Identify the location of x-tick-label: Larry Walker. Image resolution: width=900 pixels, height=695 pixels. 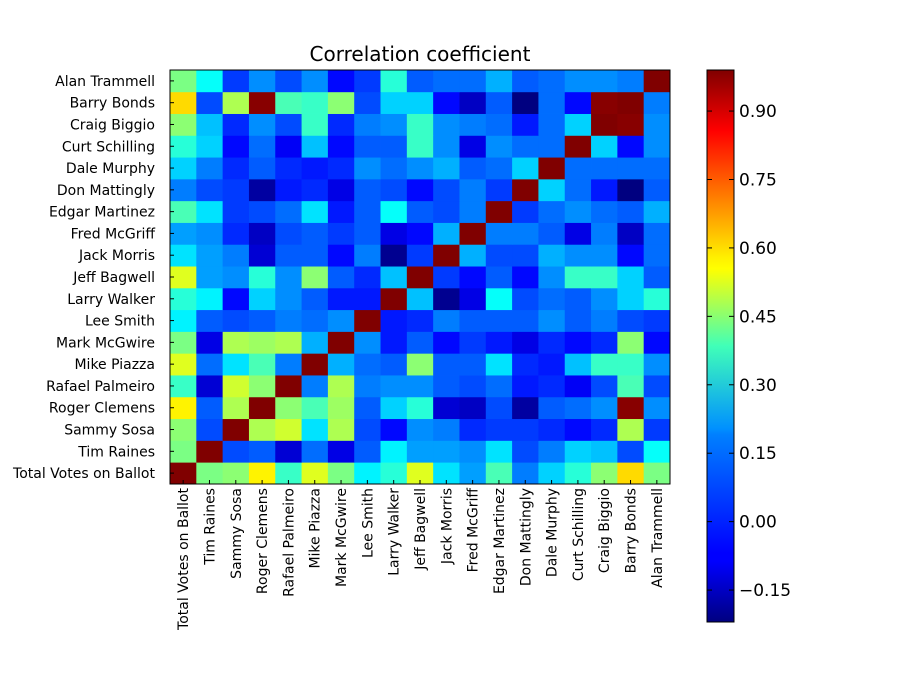
(395, 532).